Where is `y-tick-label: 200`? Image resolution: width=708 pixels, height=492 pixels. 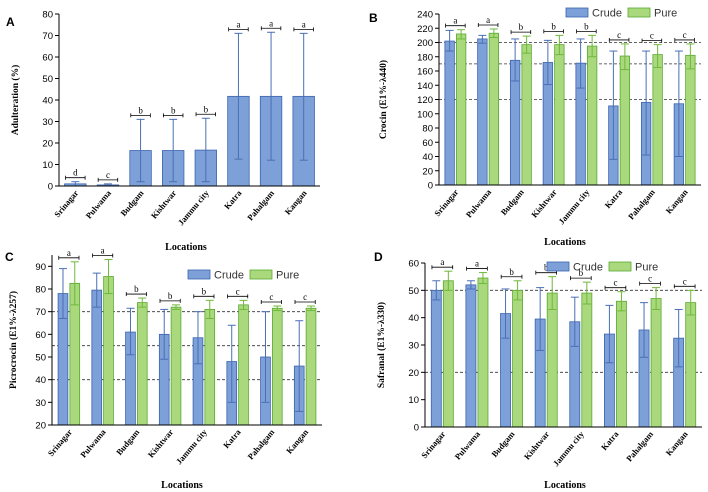 y-tick-label: 200 is located at coordinates (425, 43).